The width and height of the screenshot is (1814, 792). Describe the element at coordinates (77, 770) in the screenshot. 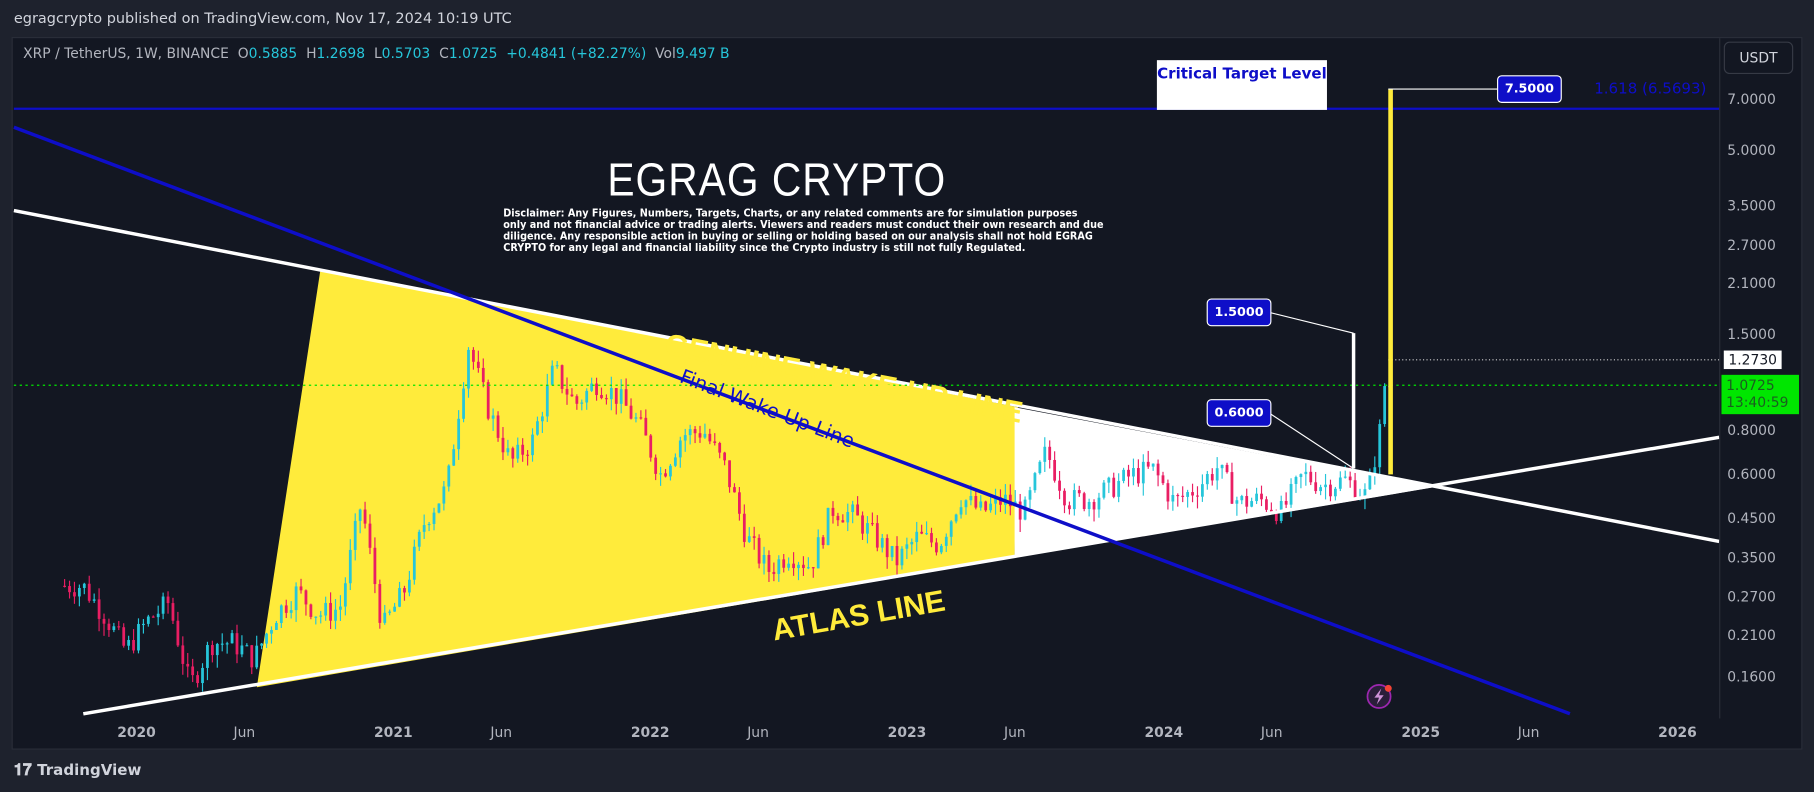

I see `tradingview-logo: 𝟏𝟕 TradingView` at that location.